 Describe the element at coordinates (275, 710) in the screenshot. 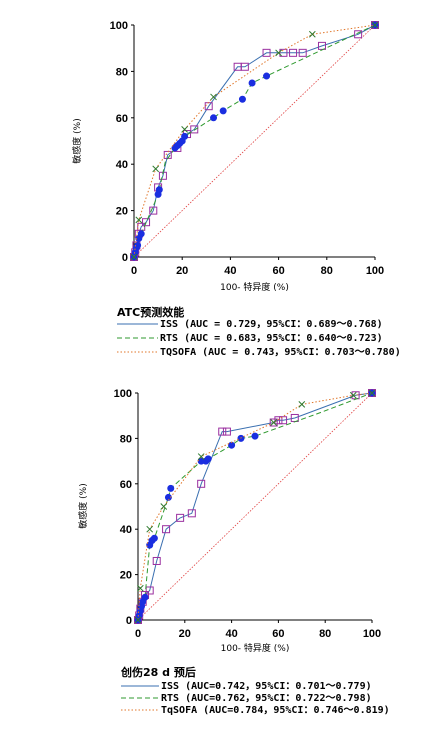

I see `legend-entry-3: TqSOFA (AUC=0.784，95%CI：0.746～0.819)` at that location.